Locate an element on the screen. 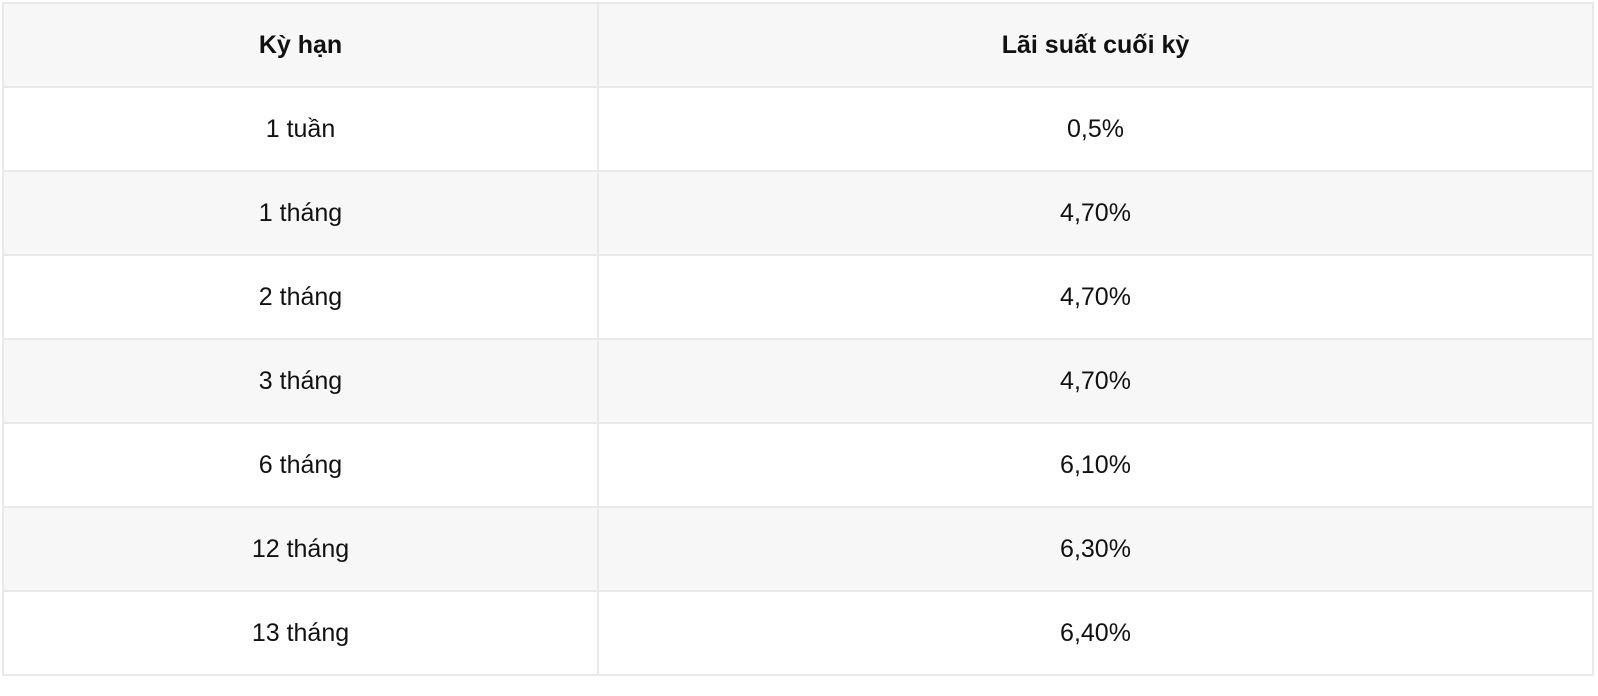 The width and height of the screenshot is (1598, 696). table-row: 6 tháng 6,10% is located at coordinates (798, 465).